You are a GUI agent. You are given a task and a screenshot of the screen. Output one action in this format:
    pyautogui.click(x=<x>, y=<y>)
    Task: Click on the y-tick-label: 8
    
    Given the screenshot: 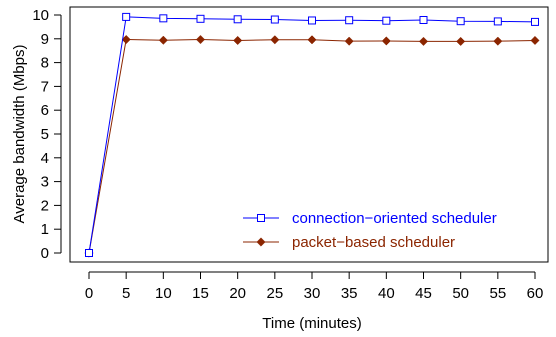 What is the action you would take?
    pyautogui.click(x=45, y=63)
    